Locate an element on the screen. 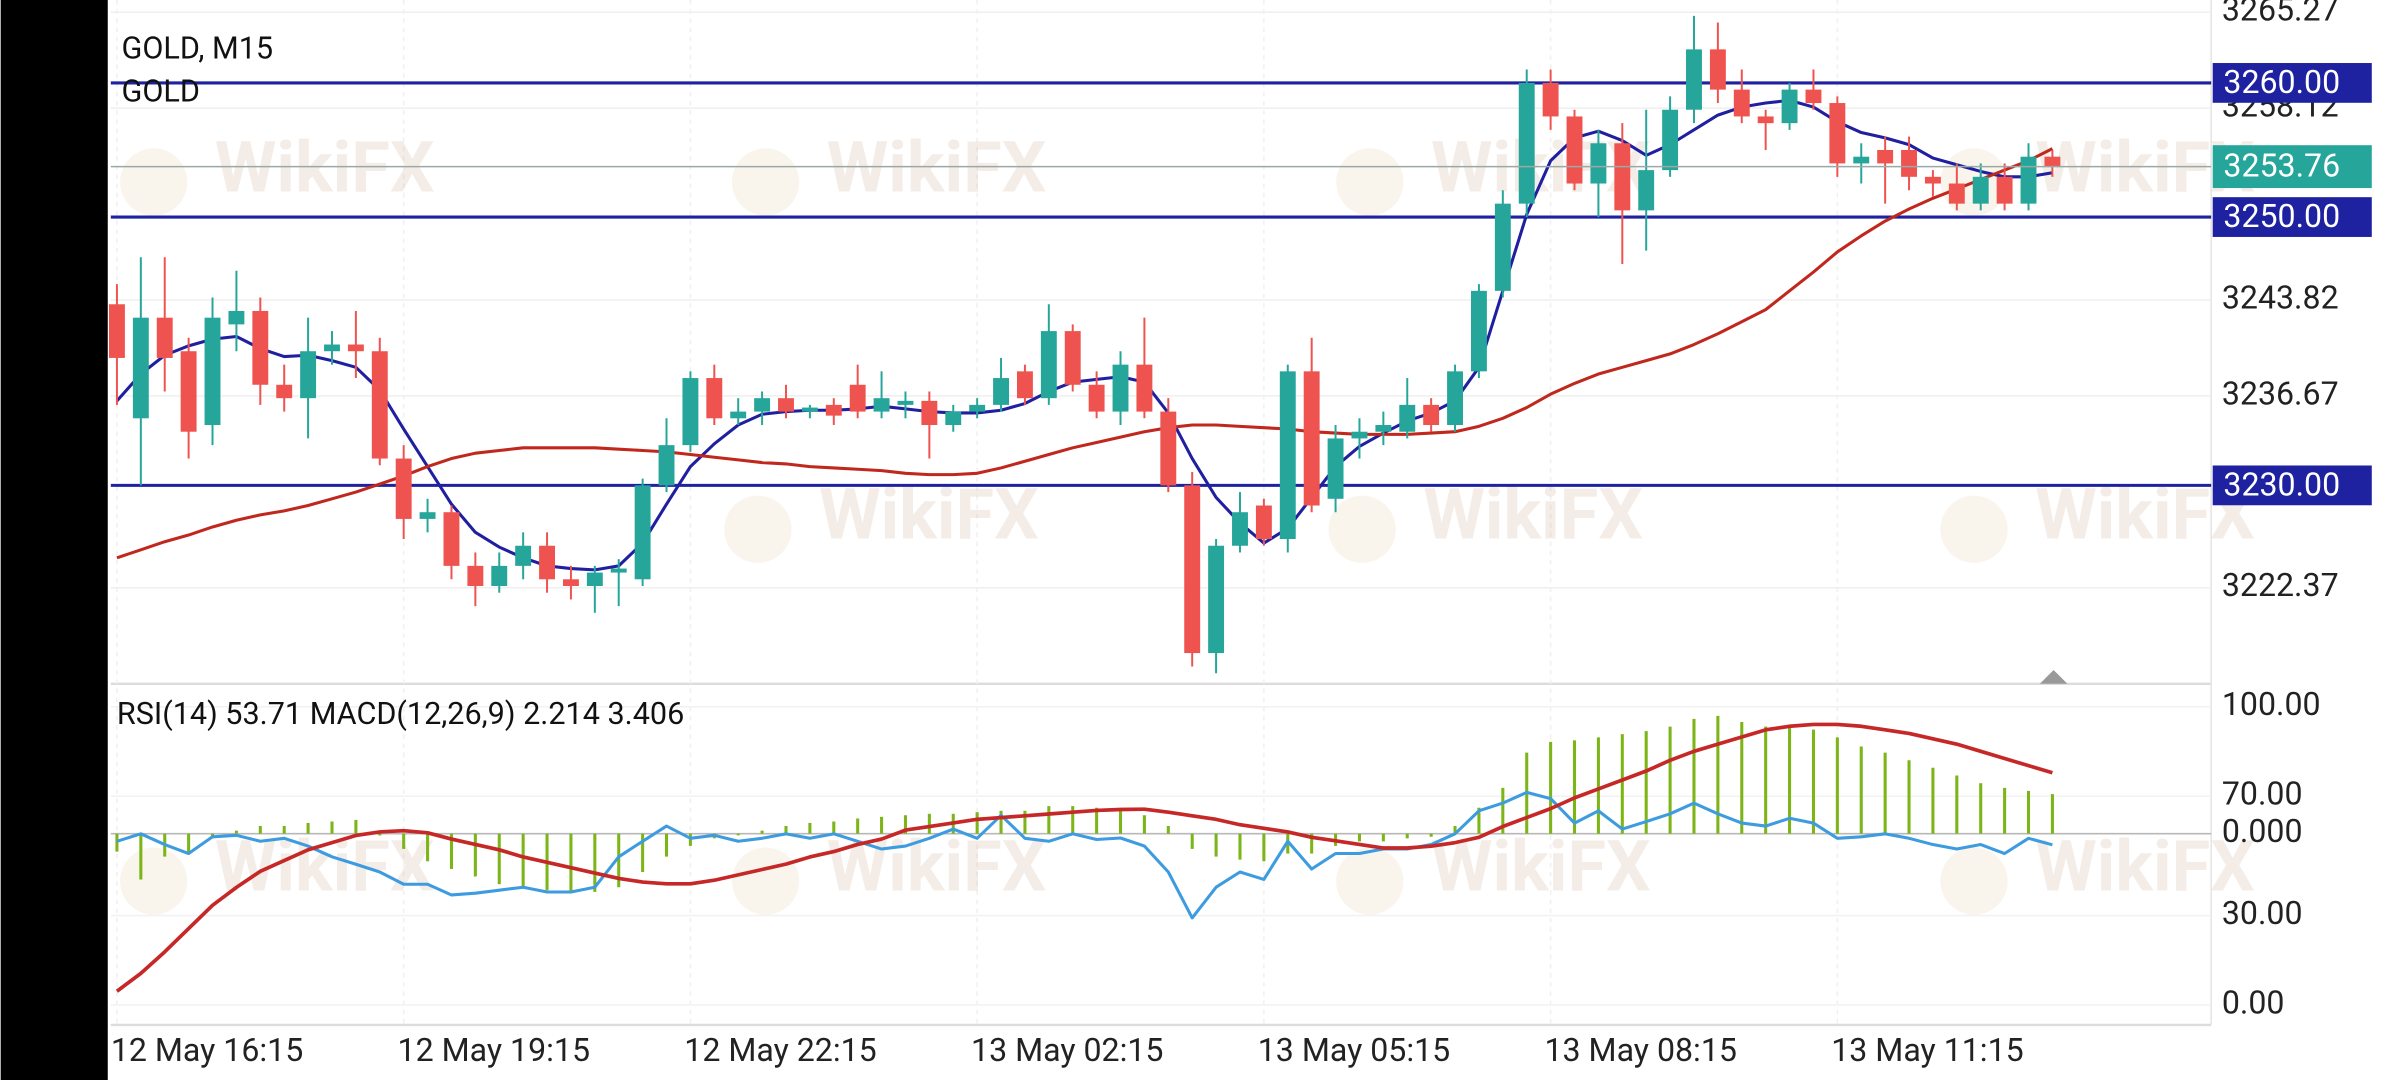 This screenshot has height=1080, width=2400. level-tag is located at coordinates (2292, 83).